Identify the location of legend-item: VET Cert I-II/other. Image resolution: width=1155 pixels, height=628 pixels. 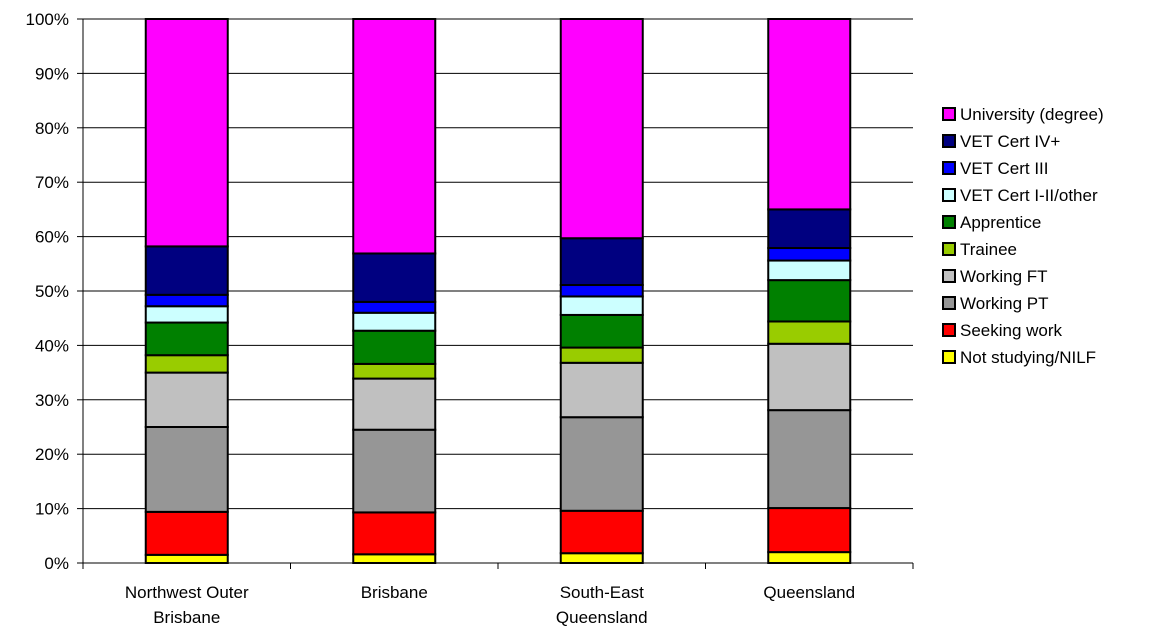
(1020, 195).